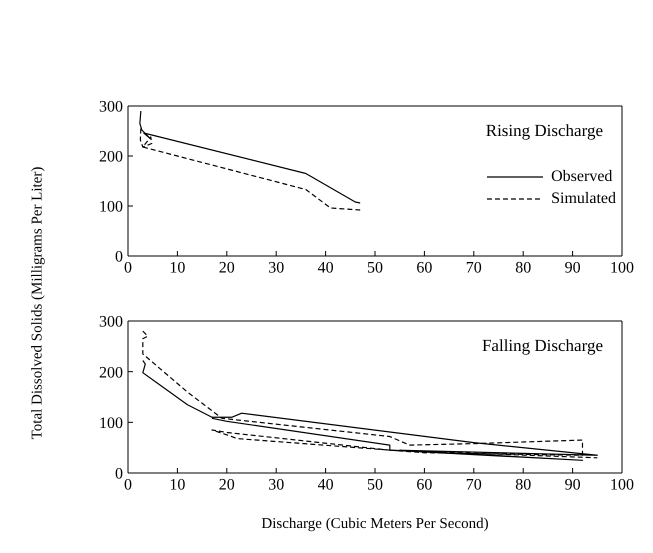  Describe the element at coordinates (375, 524) in the screenshot. I see `x-axis-title: Discharge (Cubic Meters Per Second)` at that location.